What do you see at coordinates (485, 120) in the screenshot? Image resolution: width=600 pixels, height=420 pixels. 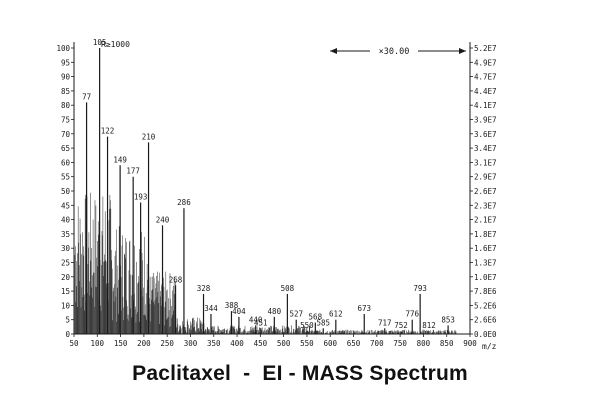 I see `right-y-tick-label: 3.9E7` at bounding box center [485, 120].